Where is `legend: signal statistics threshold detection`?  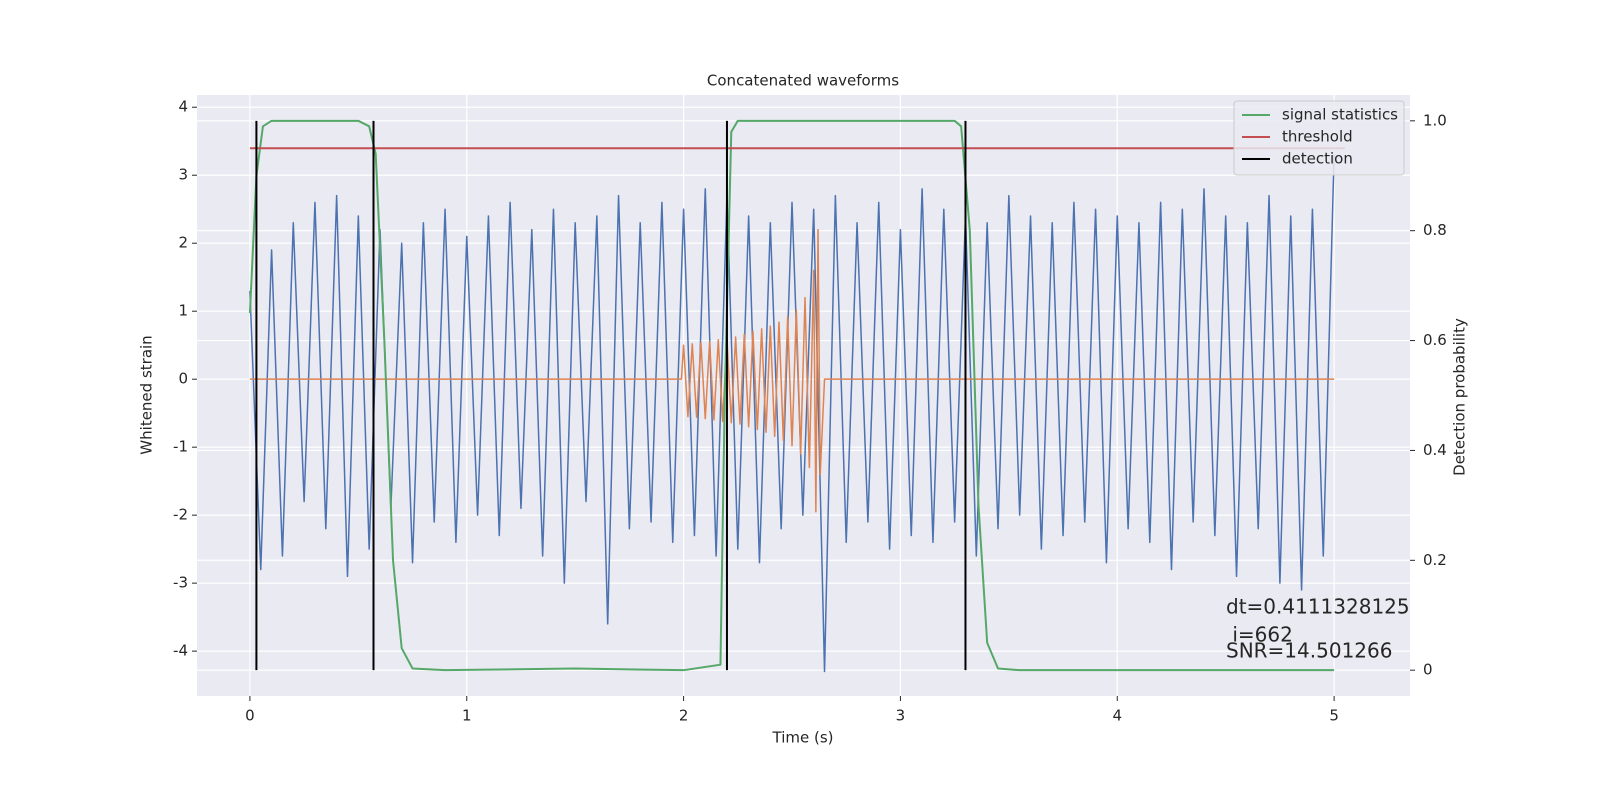
legend: signal statistics threshold detection is located at coordinates (1319, 138).